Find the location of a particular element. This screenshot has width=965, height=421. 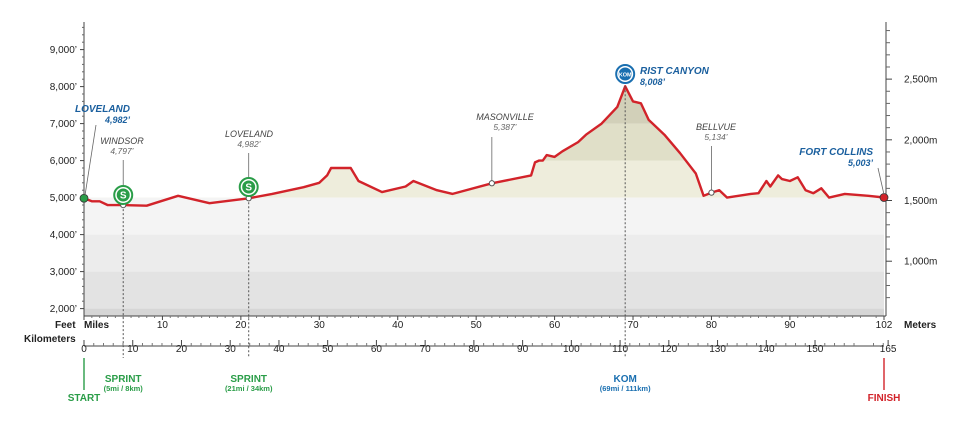

km-tick-label: 40 is located at coordinates (279, 349).